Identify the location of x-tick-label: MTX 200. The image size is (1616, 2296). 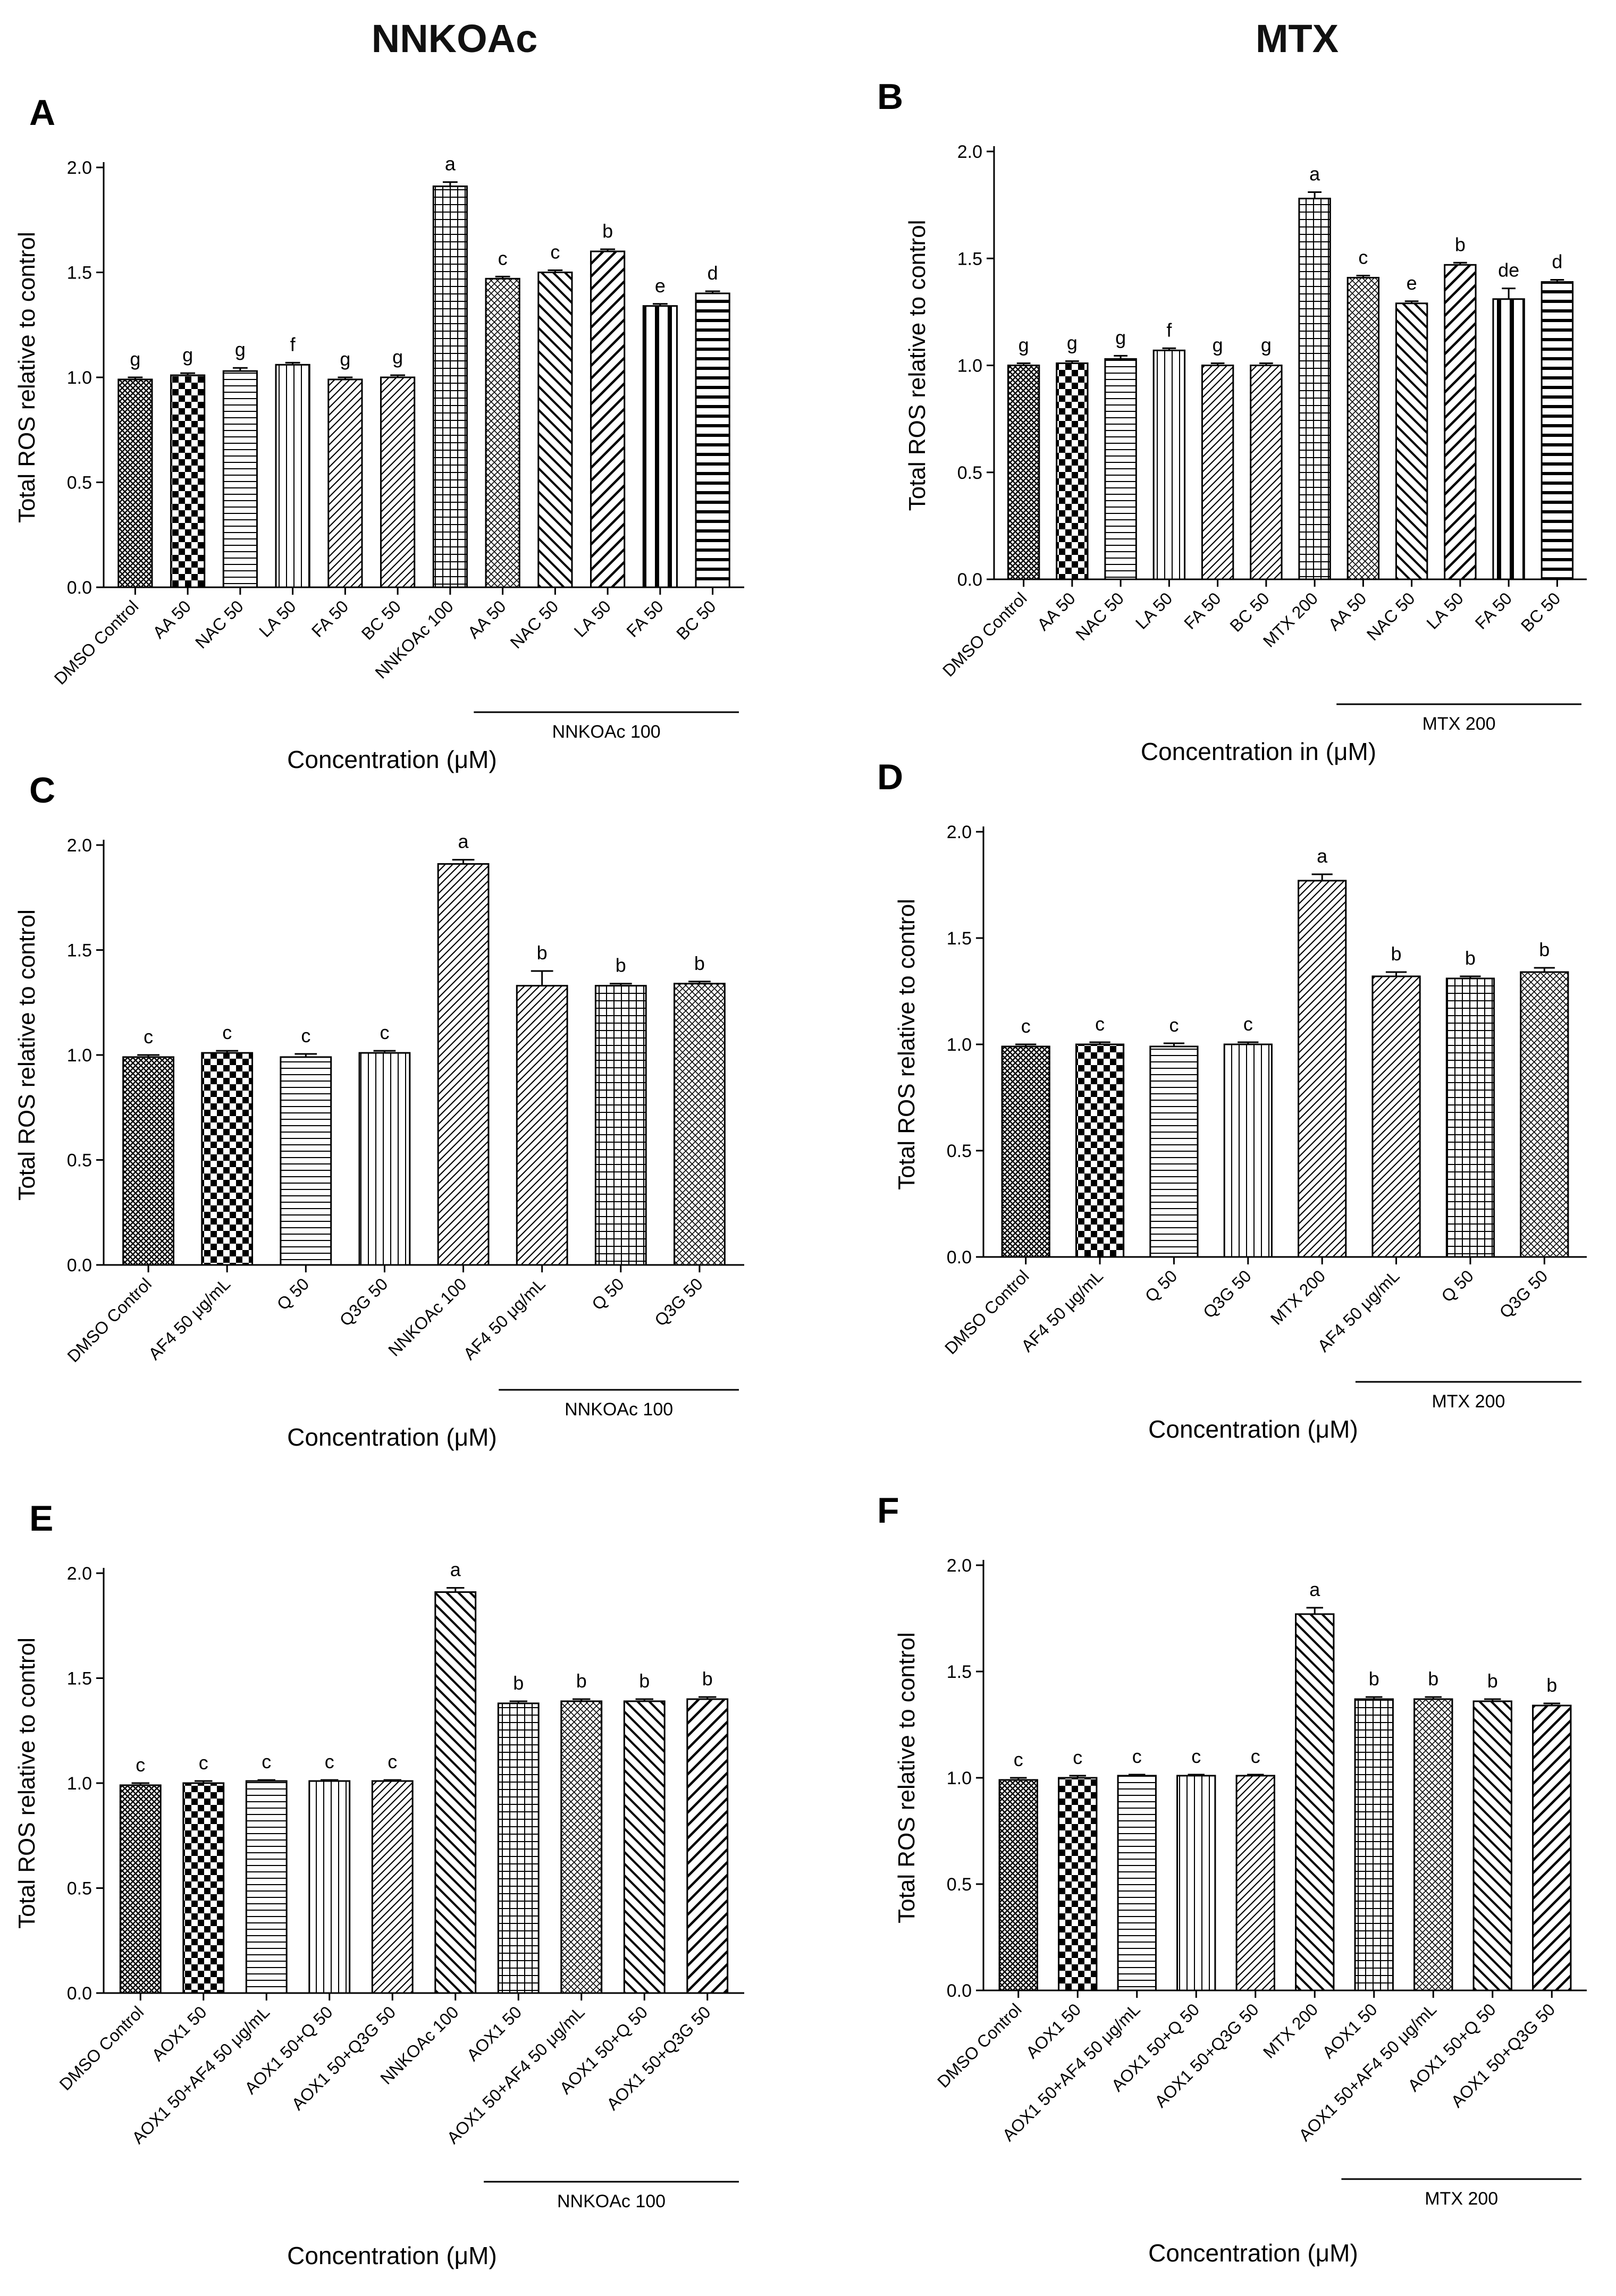
(1290, 2030).